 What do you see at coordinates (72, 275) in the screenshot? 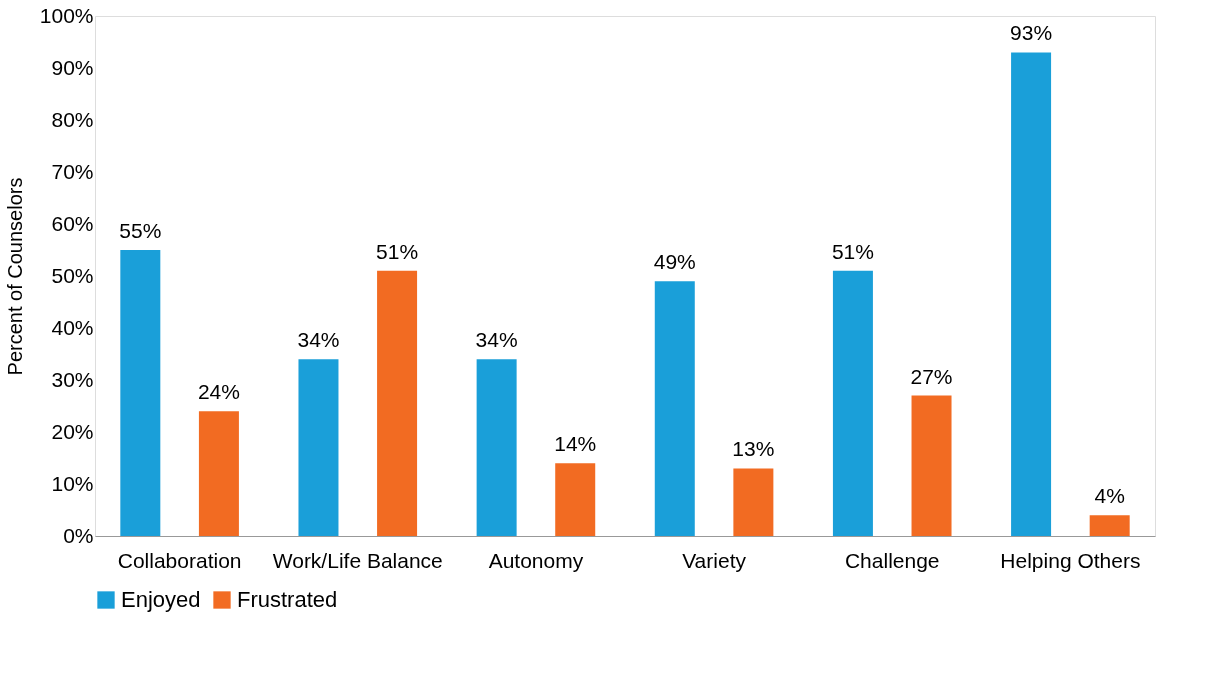
I see `y-tick-label: 50%` at bounding box center [72, 275].